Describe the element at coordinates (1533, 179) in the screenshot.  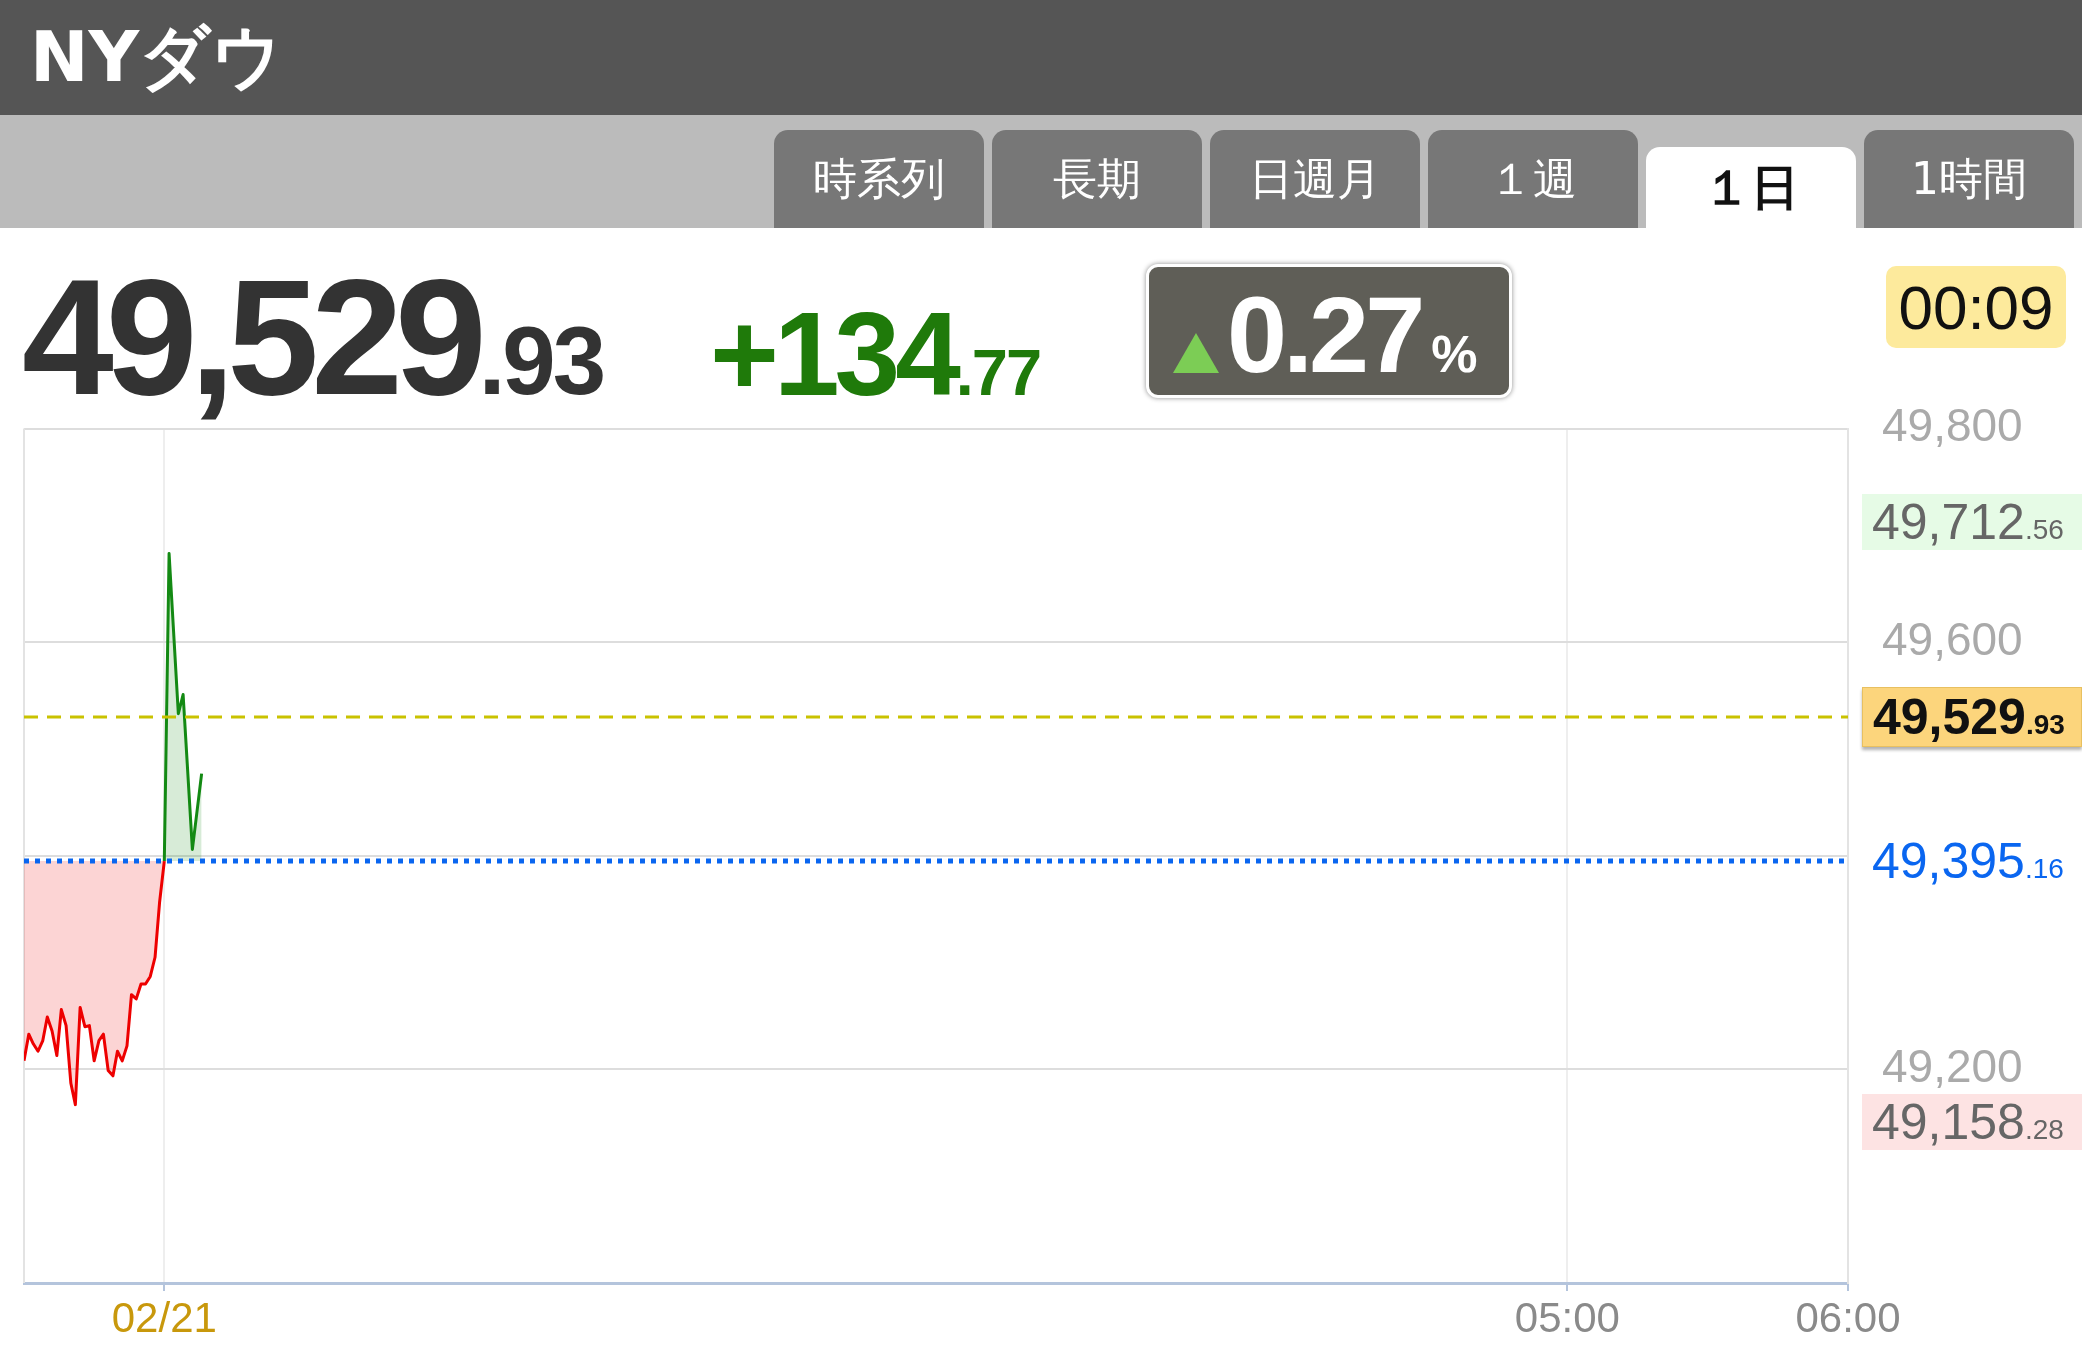
I see `tab: １週` at that location.